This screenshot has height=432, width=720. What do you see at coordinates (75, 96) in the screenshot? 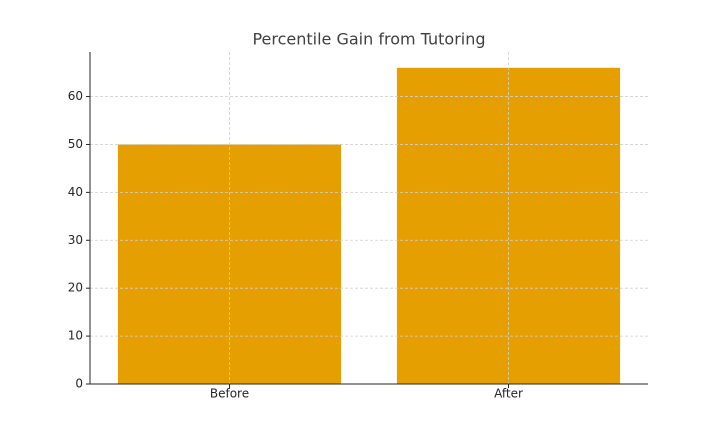
I see `y-tick-label: 60` at bounding box center [75, 96].